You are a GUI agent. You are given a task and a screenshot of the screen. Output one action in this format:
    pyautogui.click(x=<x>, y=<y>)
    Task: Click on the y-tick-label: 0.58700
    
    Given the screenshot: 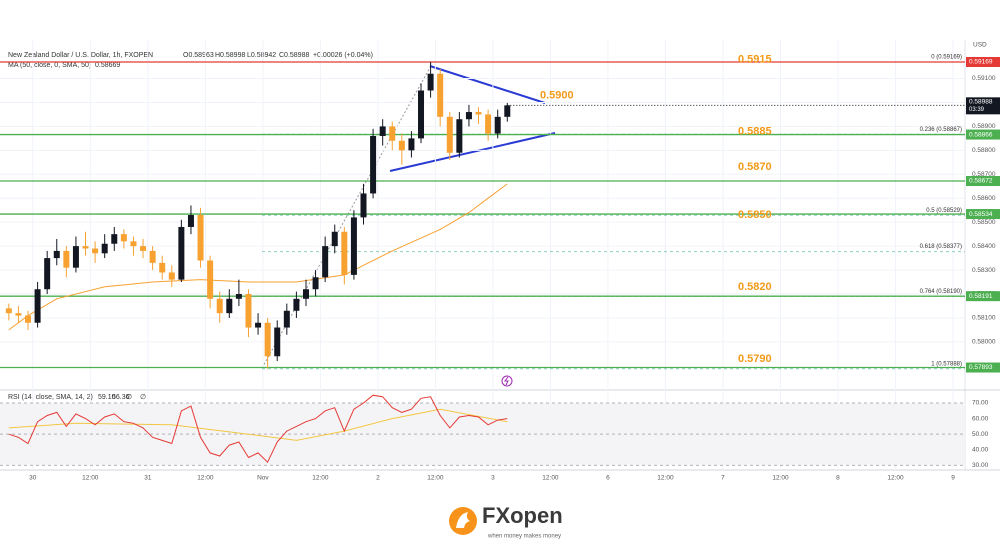 What is the action you would take?
    pyautogui.click(x=984, y=174)
    